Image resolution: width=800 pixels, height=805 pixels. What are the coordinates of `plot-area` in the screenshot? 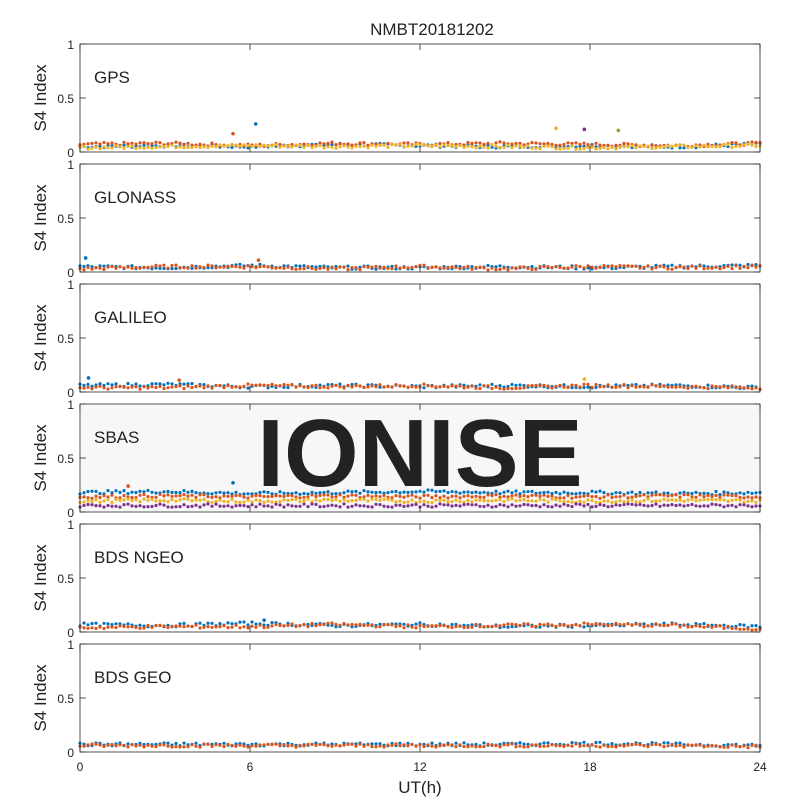 It's located at (420, 578).